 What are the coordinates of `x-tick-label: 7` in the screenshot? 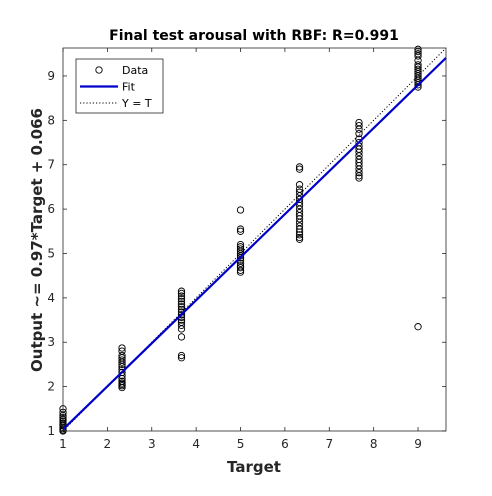 It's located at (329, 444).